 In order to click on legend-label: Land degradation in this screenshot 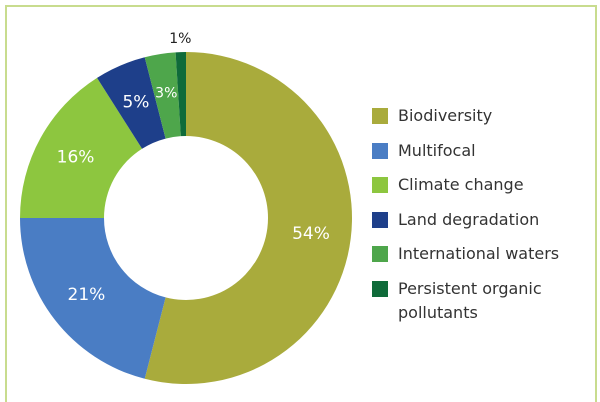, I will do `click(469, 219)`.